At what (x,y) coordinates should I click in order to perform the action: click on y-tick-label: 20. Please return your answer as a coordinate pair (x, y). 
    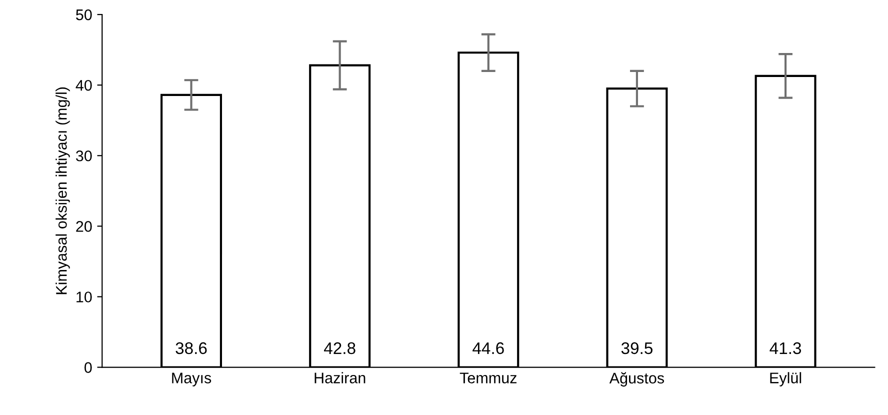
    Looking at the image, I should click on (84, 226).